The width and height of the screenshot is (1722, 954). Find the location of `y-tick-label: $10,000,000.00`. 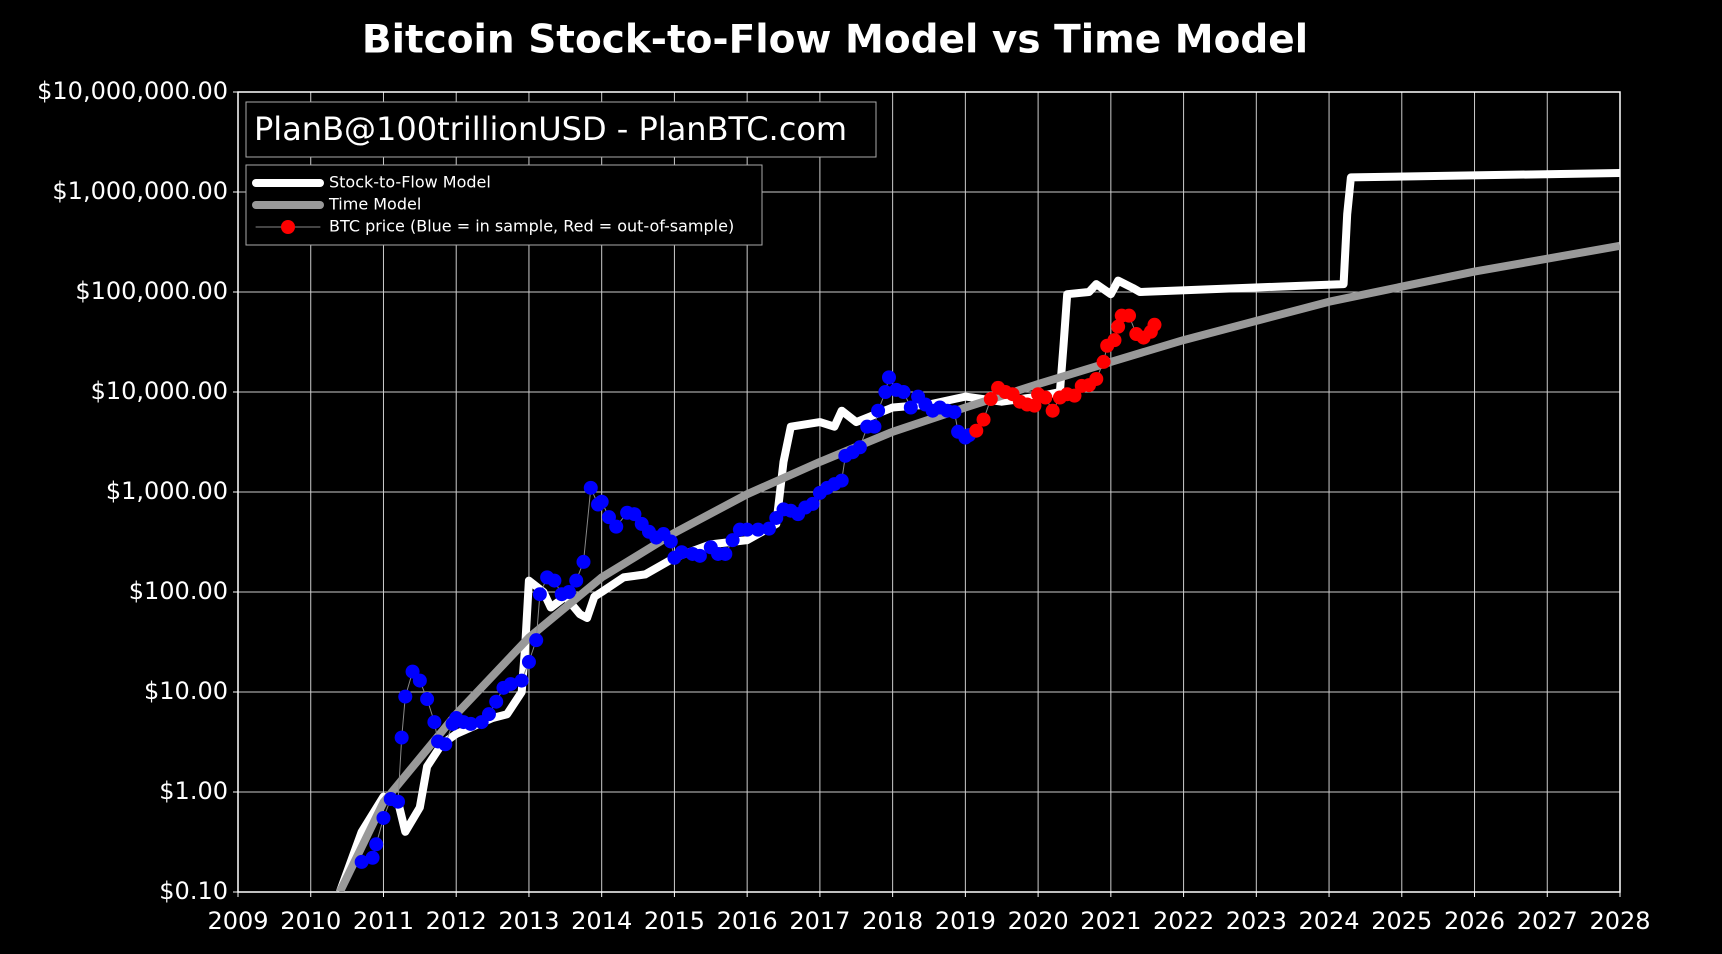

y-tick-label: $10,000,000.00 is located at coordinates (132, 91).